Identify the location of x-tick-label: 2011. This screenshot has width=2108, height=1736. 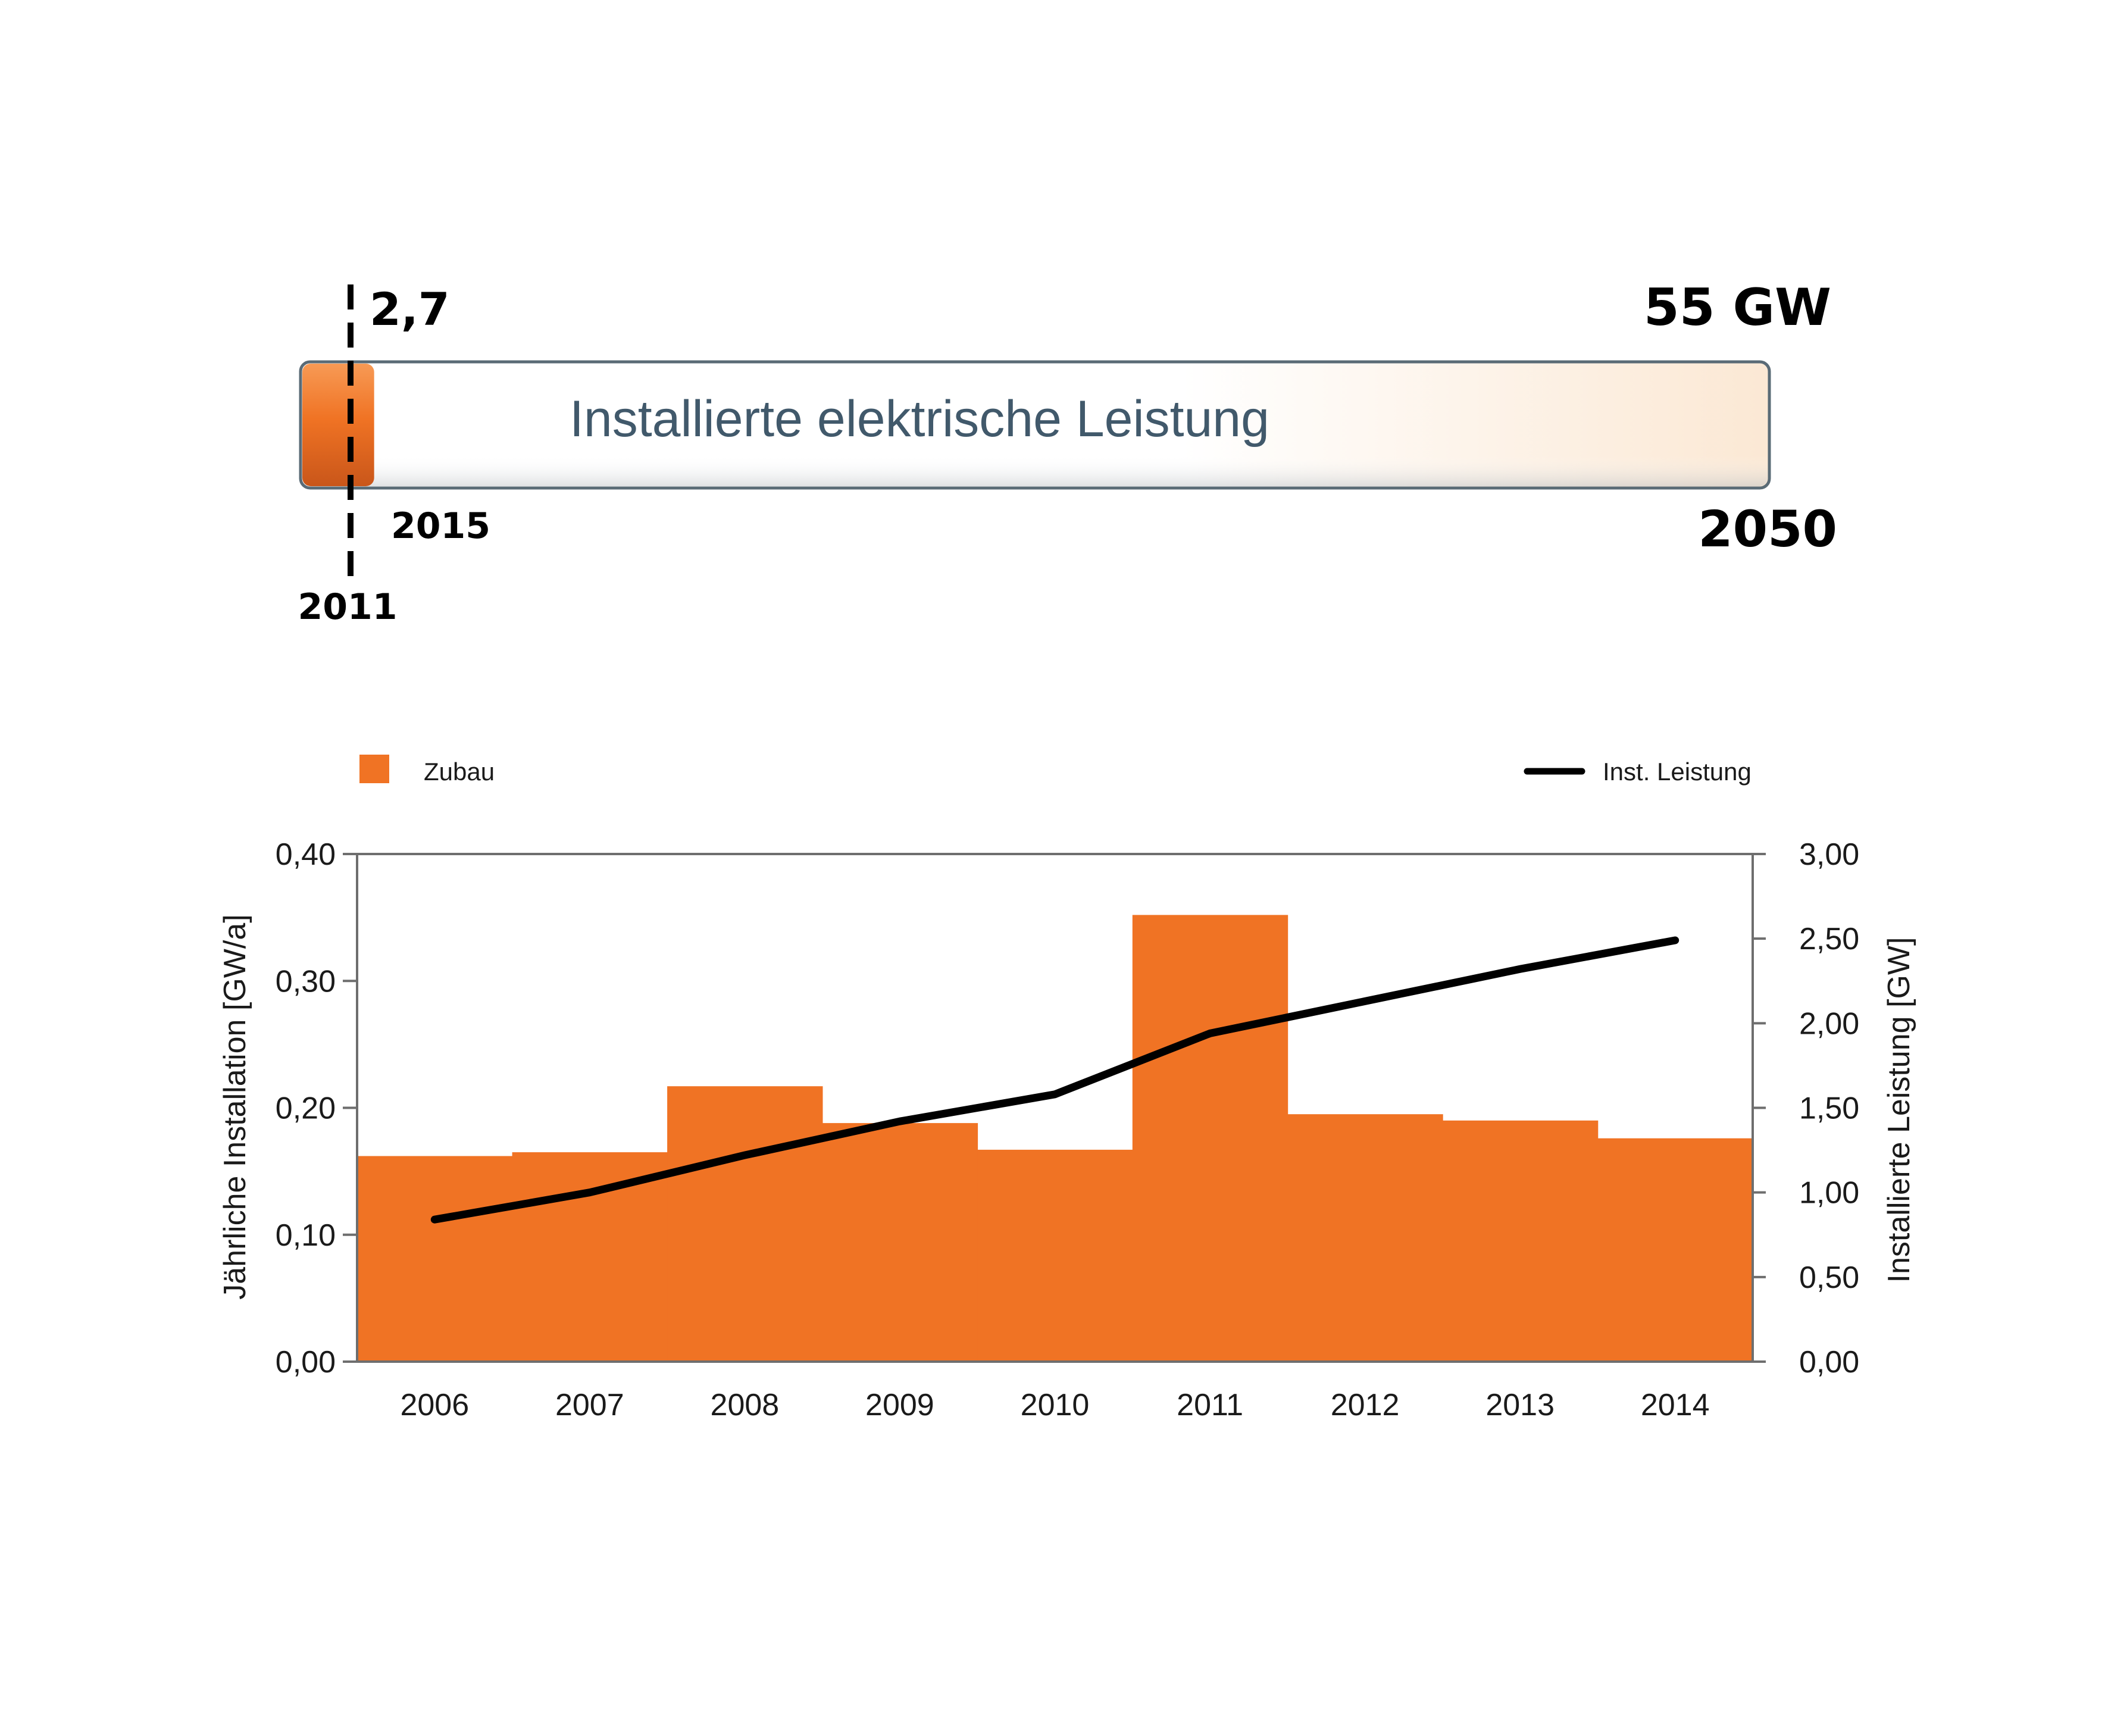
(1210, 1405).